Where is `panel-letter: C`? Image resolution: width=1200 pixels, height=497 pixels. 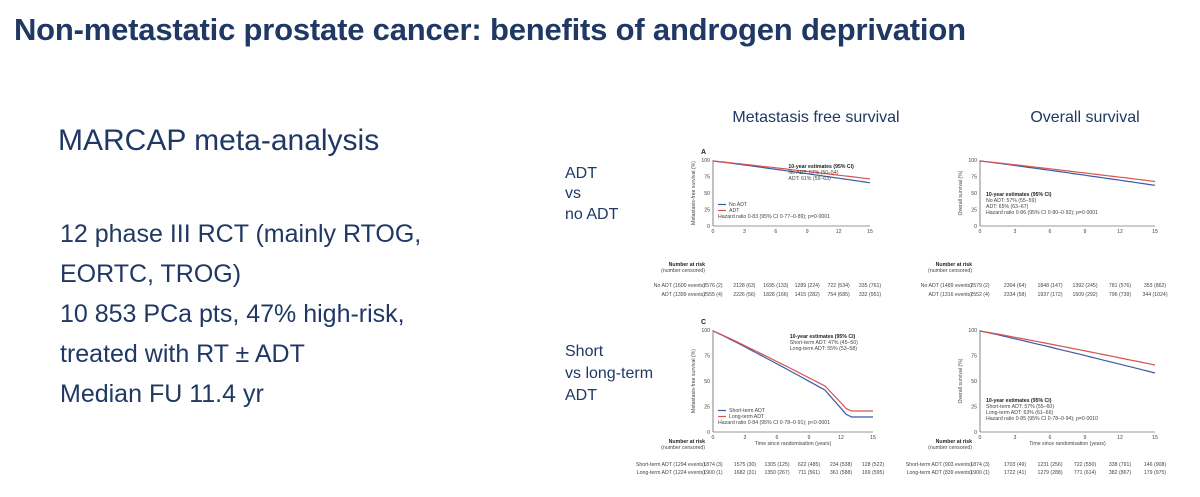 panel-letter: C is located at coordinates (703, 322).